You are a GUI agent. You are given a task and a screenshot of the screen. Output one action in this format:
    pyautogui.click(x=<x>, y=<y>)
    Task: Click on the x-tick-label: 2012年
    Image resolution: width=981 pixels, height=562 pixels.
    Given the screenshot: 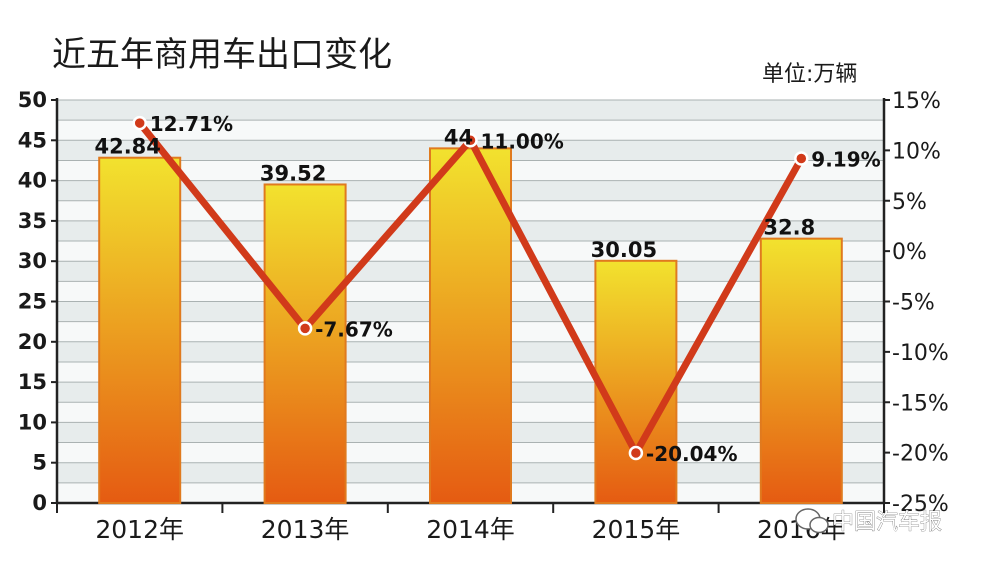 What is the action you would take?
    pyautogui.click(x=139, y=529)
    